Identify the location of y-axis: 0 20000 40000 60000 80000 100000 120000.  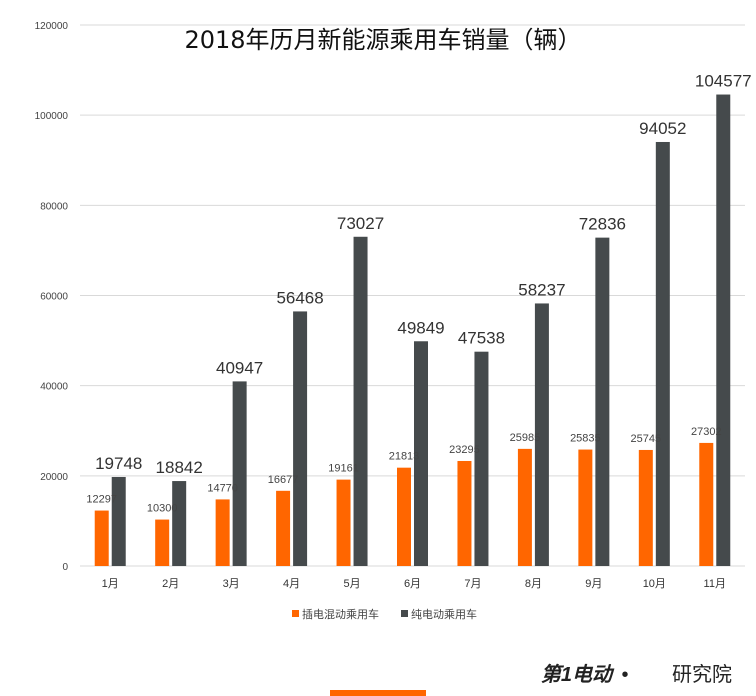
(52, 297).